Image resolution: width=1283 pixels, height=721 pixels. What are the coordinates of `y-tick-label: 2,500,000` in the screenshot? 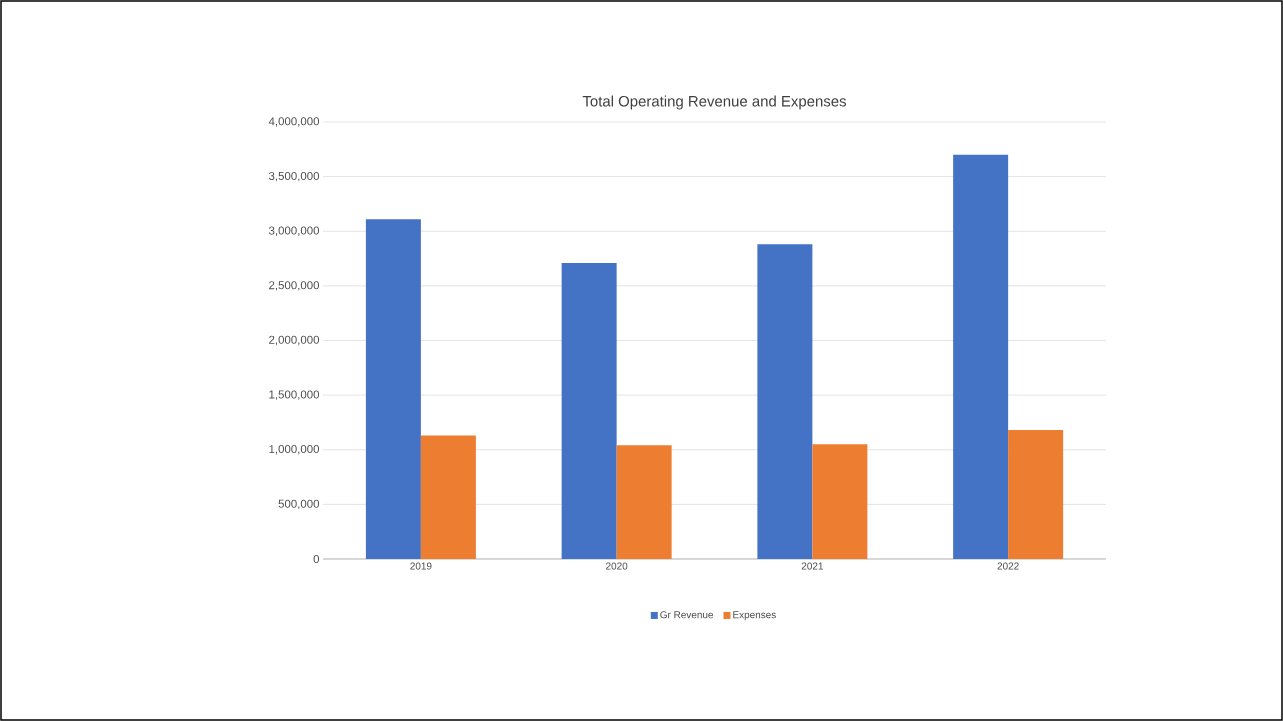 It's located at (294, 286).